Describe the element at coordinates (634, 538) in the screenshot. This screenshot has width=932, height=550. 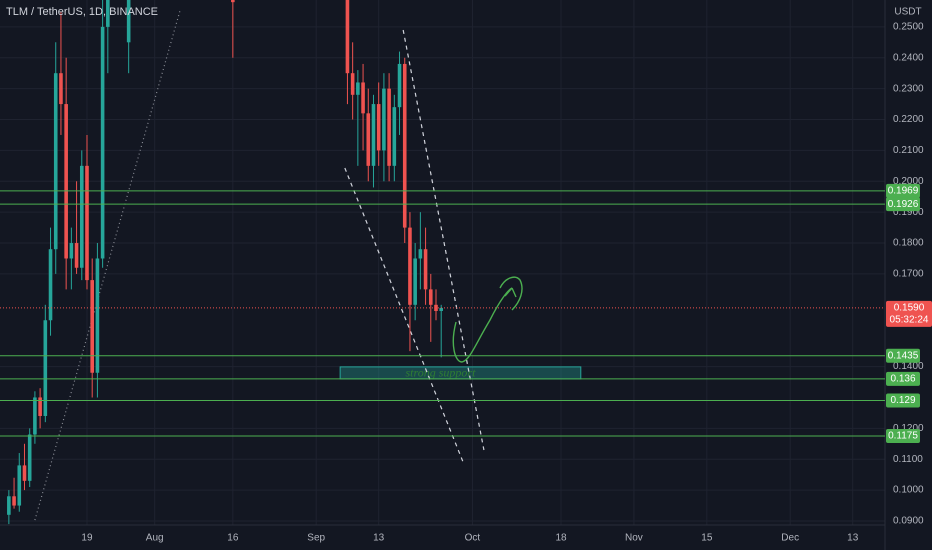
I see `x-tick-label: Nov` at that location.